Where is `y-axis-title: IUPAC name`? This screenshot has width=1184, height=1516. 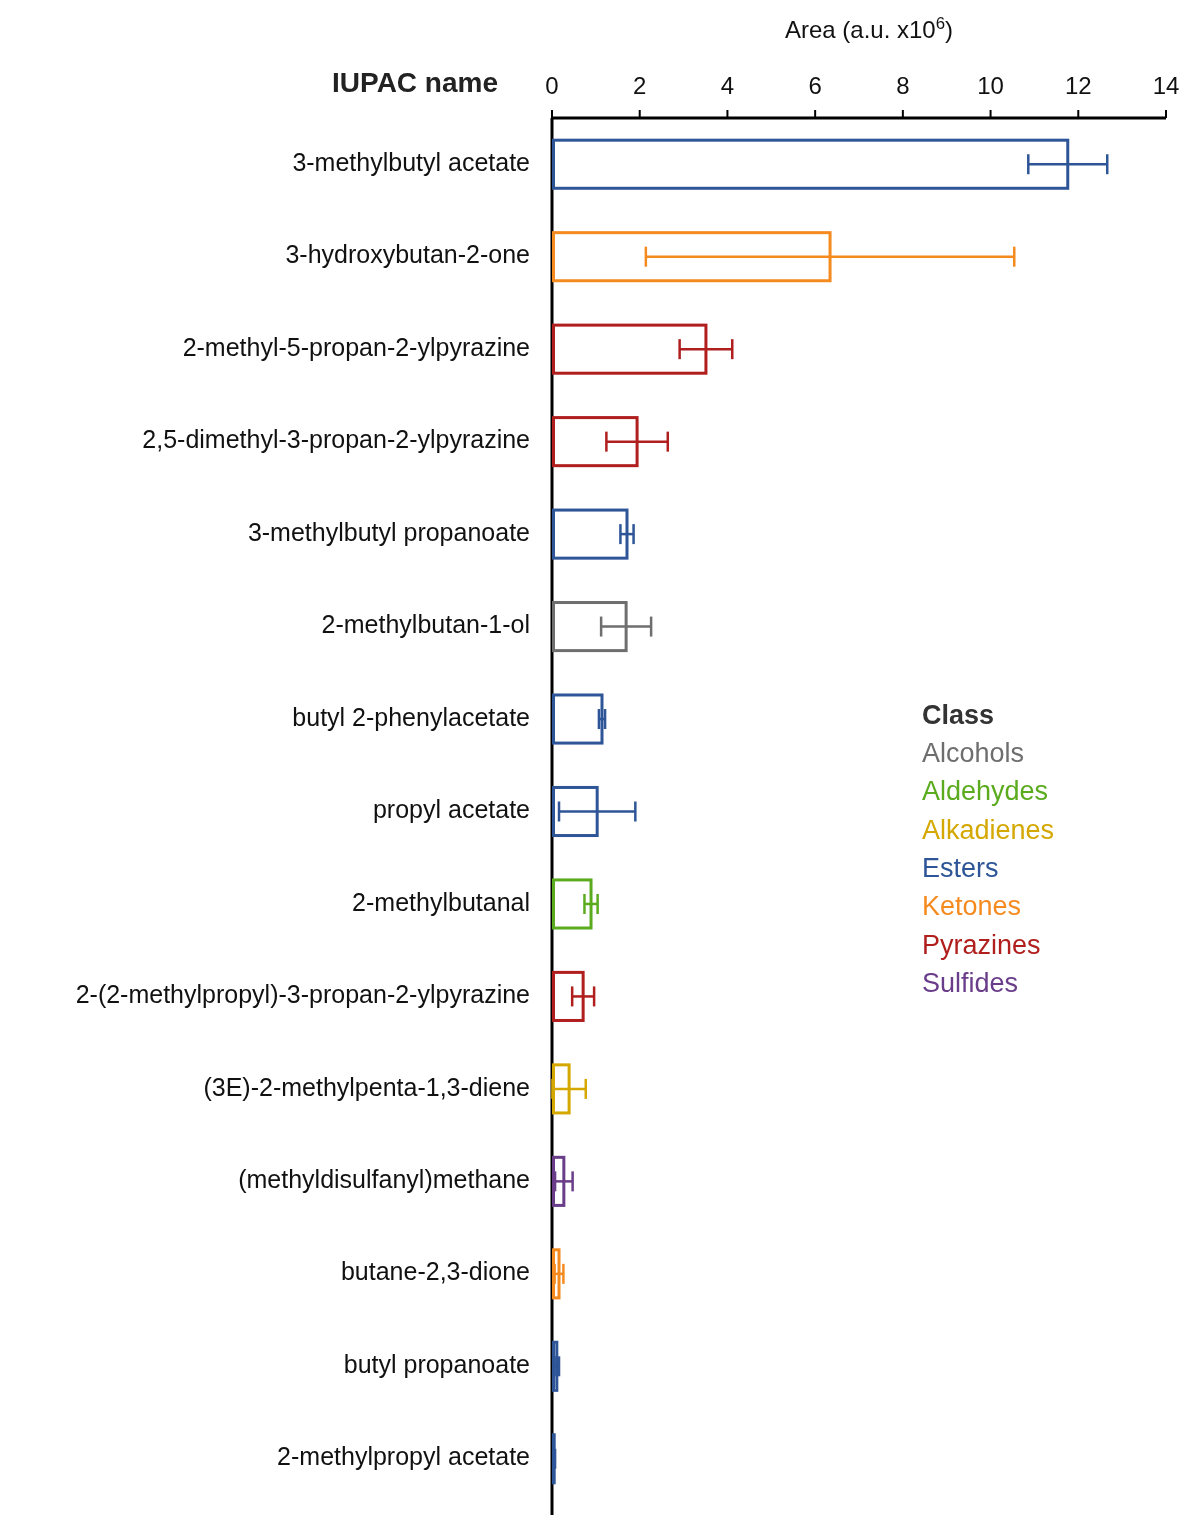 y-axis-title: IUPAC name is located at coordinates (415, 82).